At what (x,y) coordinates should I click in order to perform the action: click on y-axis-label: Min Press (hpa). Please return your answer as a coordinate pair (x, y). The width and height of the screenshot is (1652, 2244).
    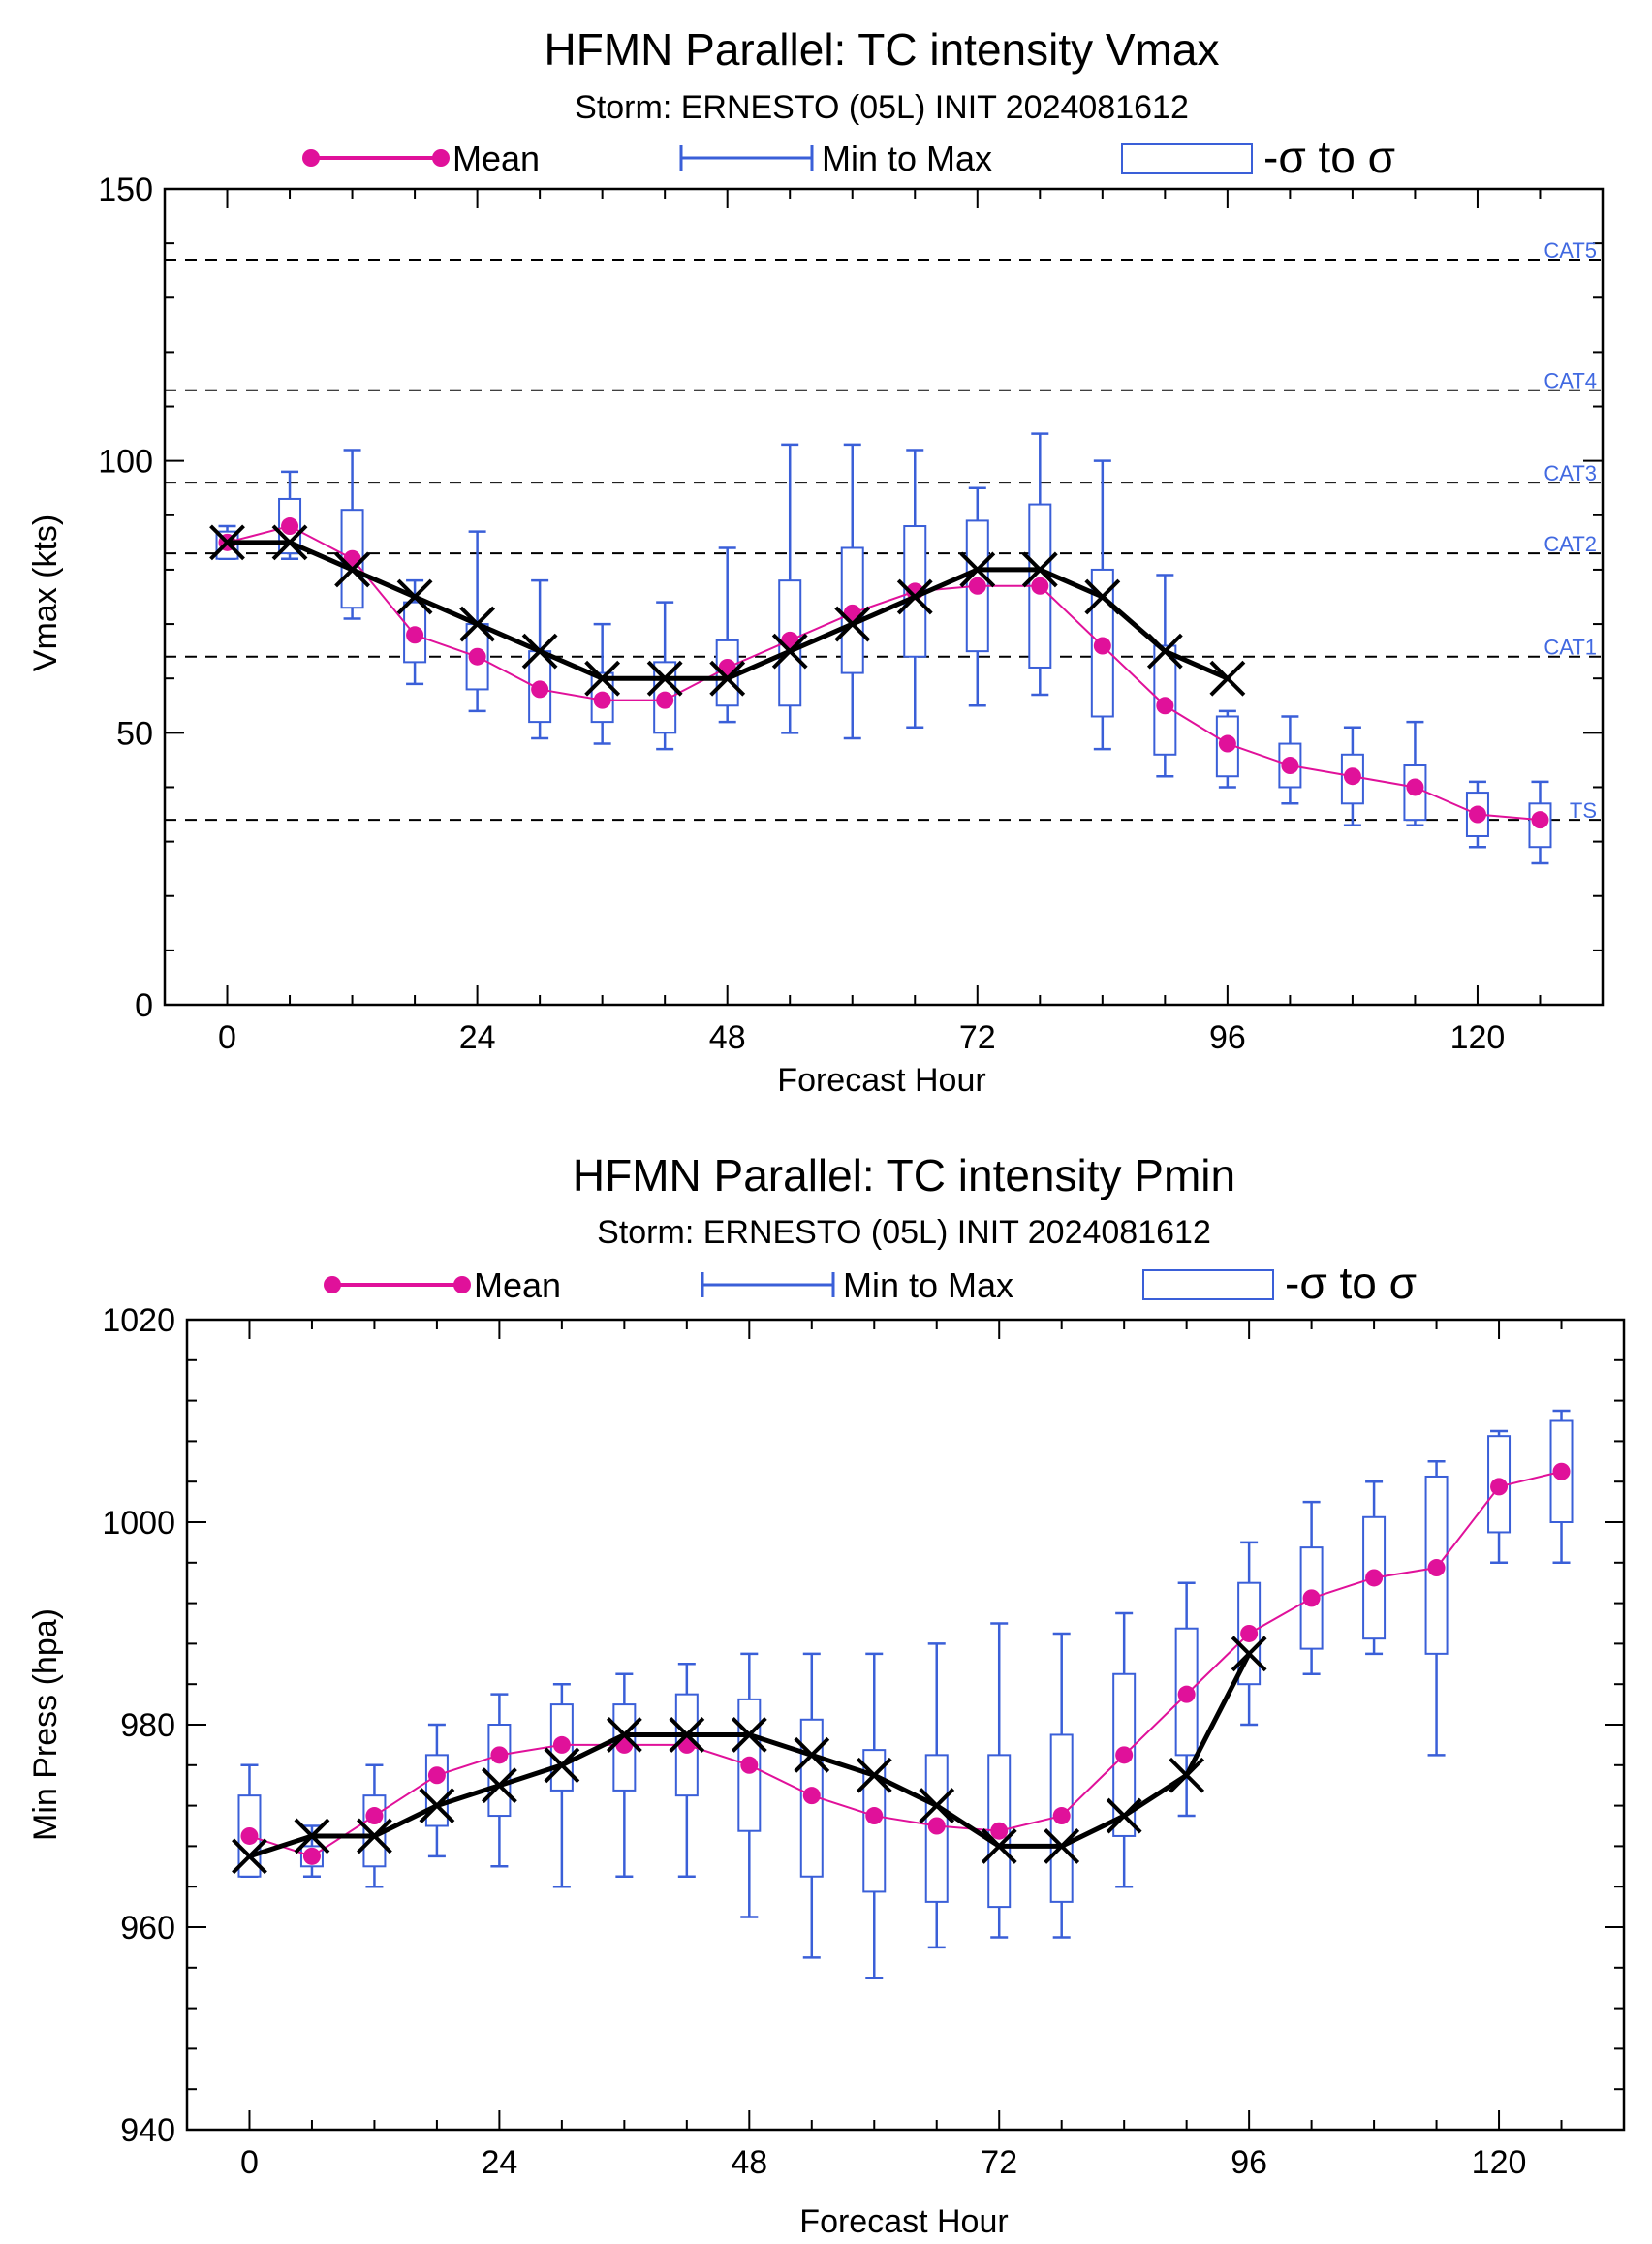
    Looking at the image, I should click on (45, 1724).